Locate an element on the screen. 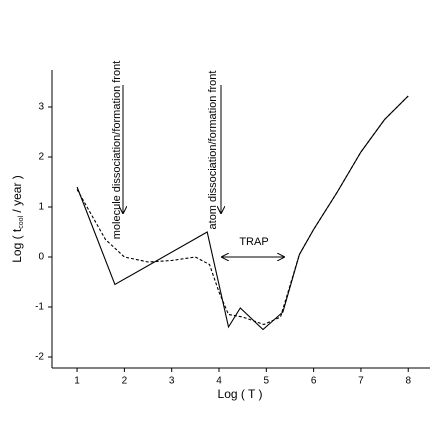 This screenshot has width=436, height=429. y-title-subscript: cool is located at coordinates (21, 221).